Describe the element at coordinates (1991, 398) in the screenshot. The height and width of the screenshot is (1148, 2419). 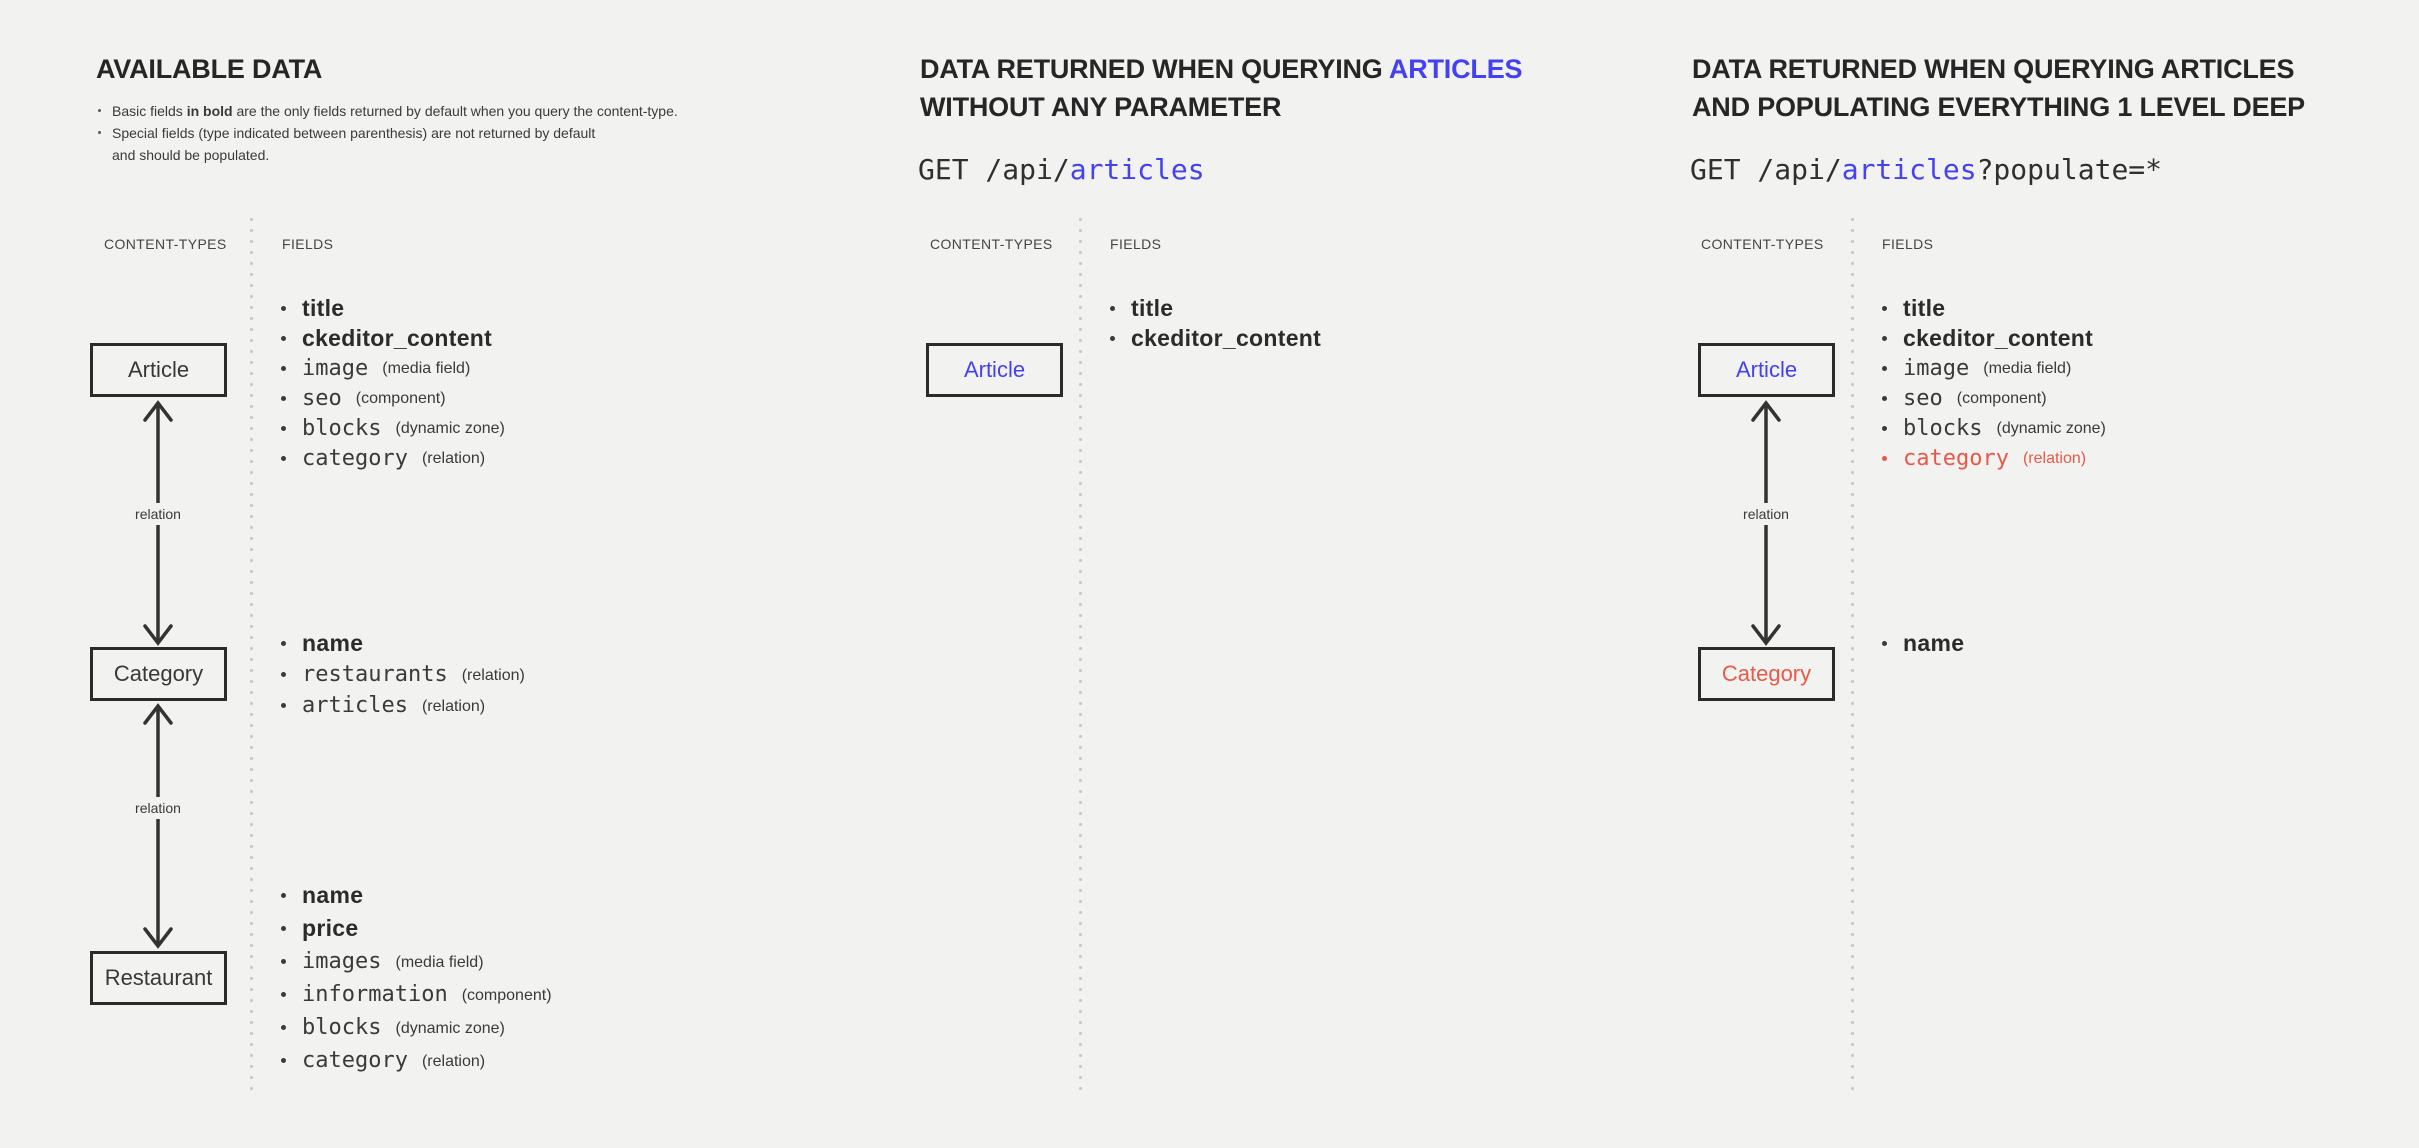
I see `field-item: seo (component)` at that location.